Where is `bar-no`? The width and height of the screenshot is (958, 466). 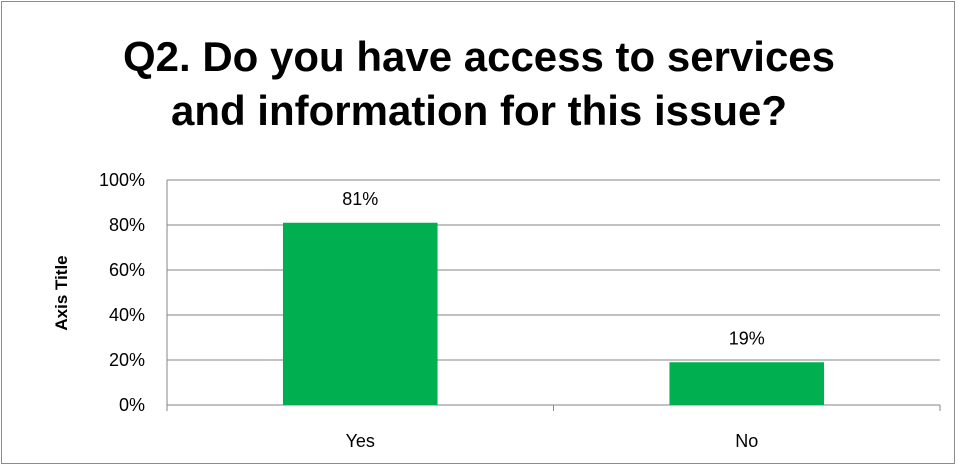
bar-no is located at coordinates (747, 383).